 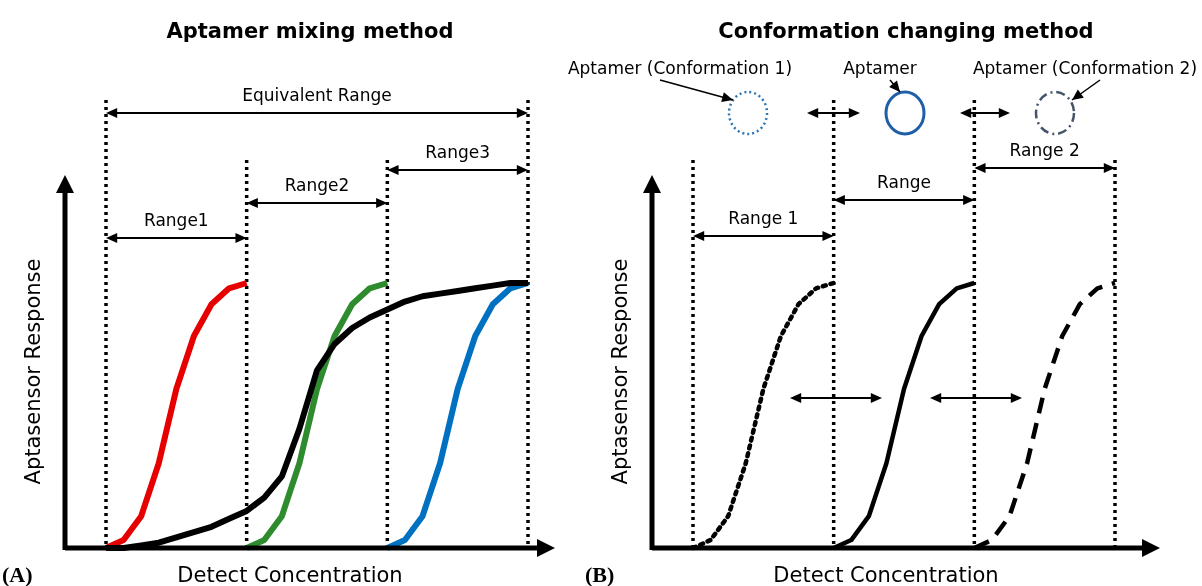 I want to click on text: Range 1, so click(x=763, y=218).